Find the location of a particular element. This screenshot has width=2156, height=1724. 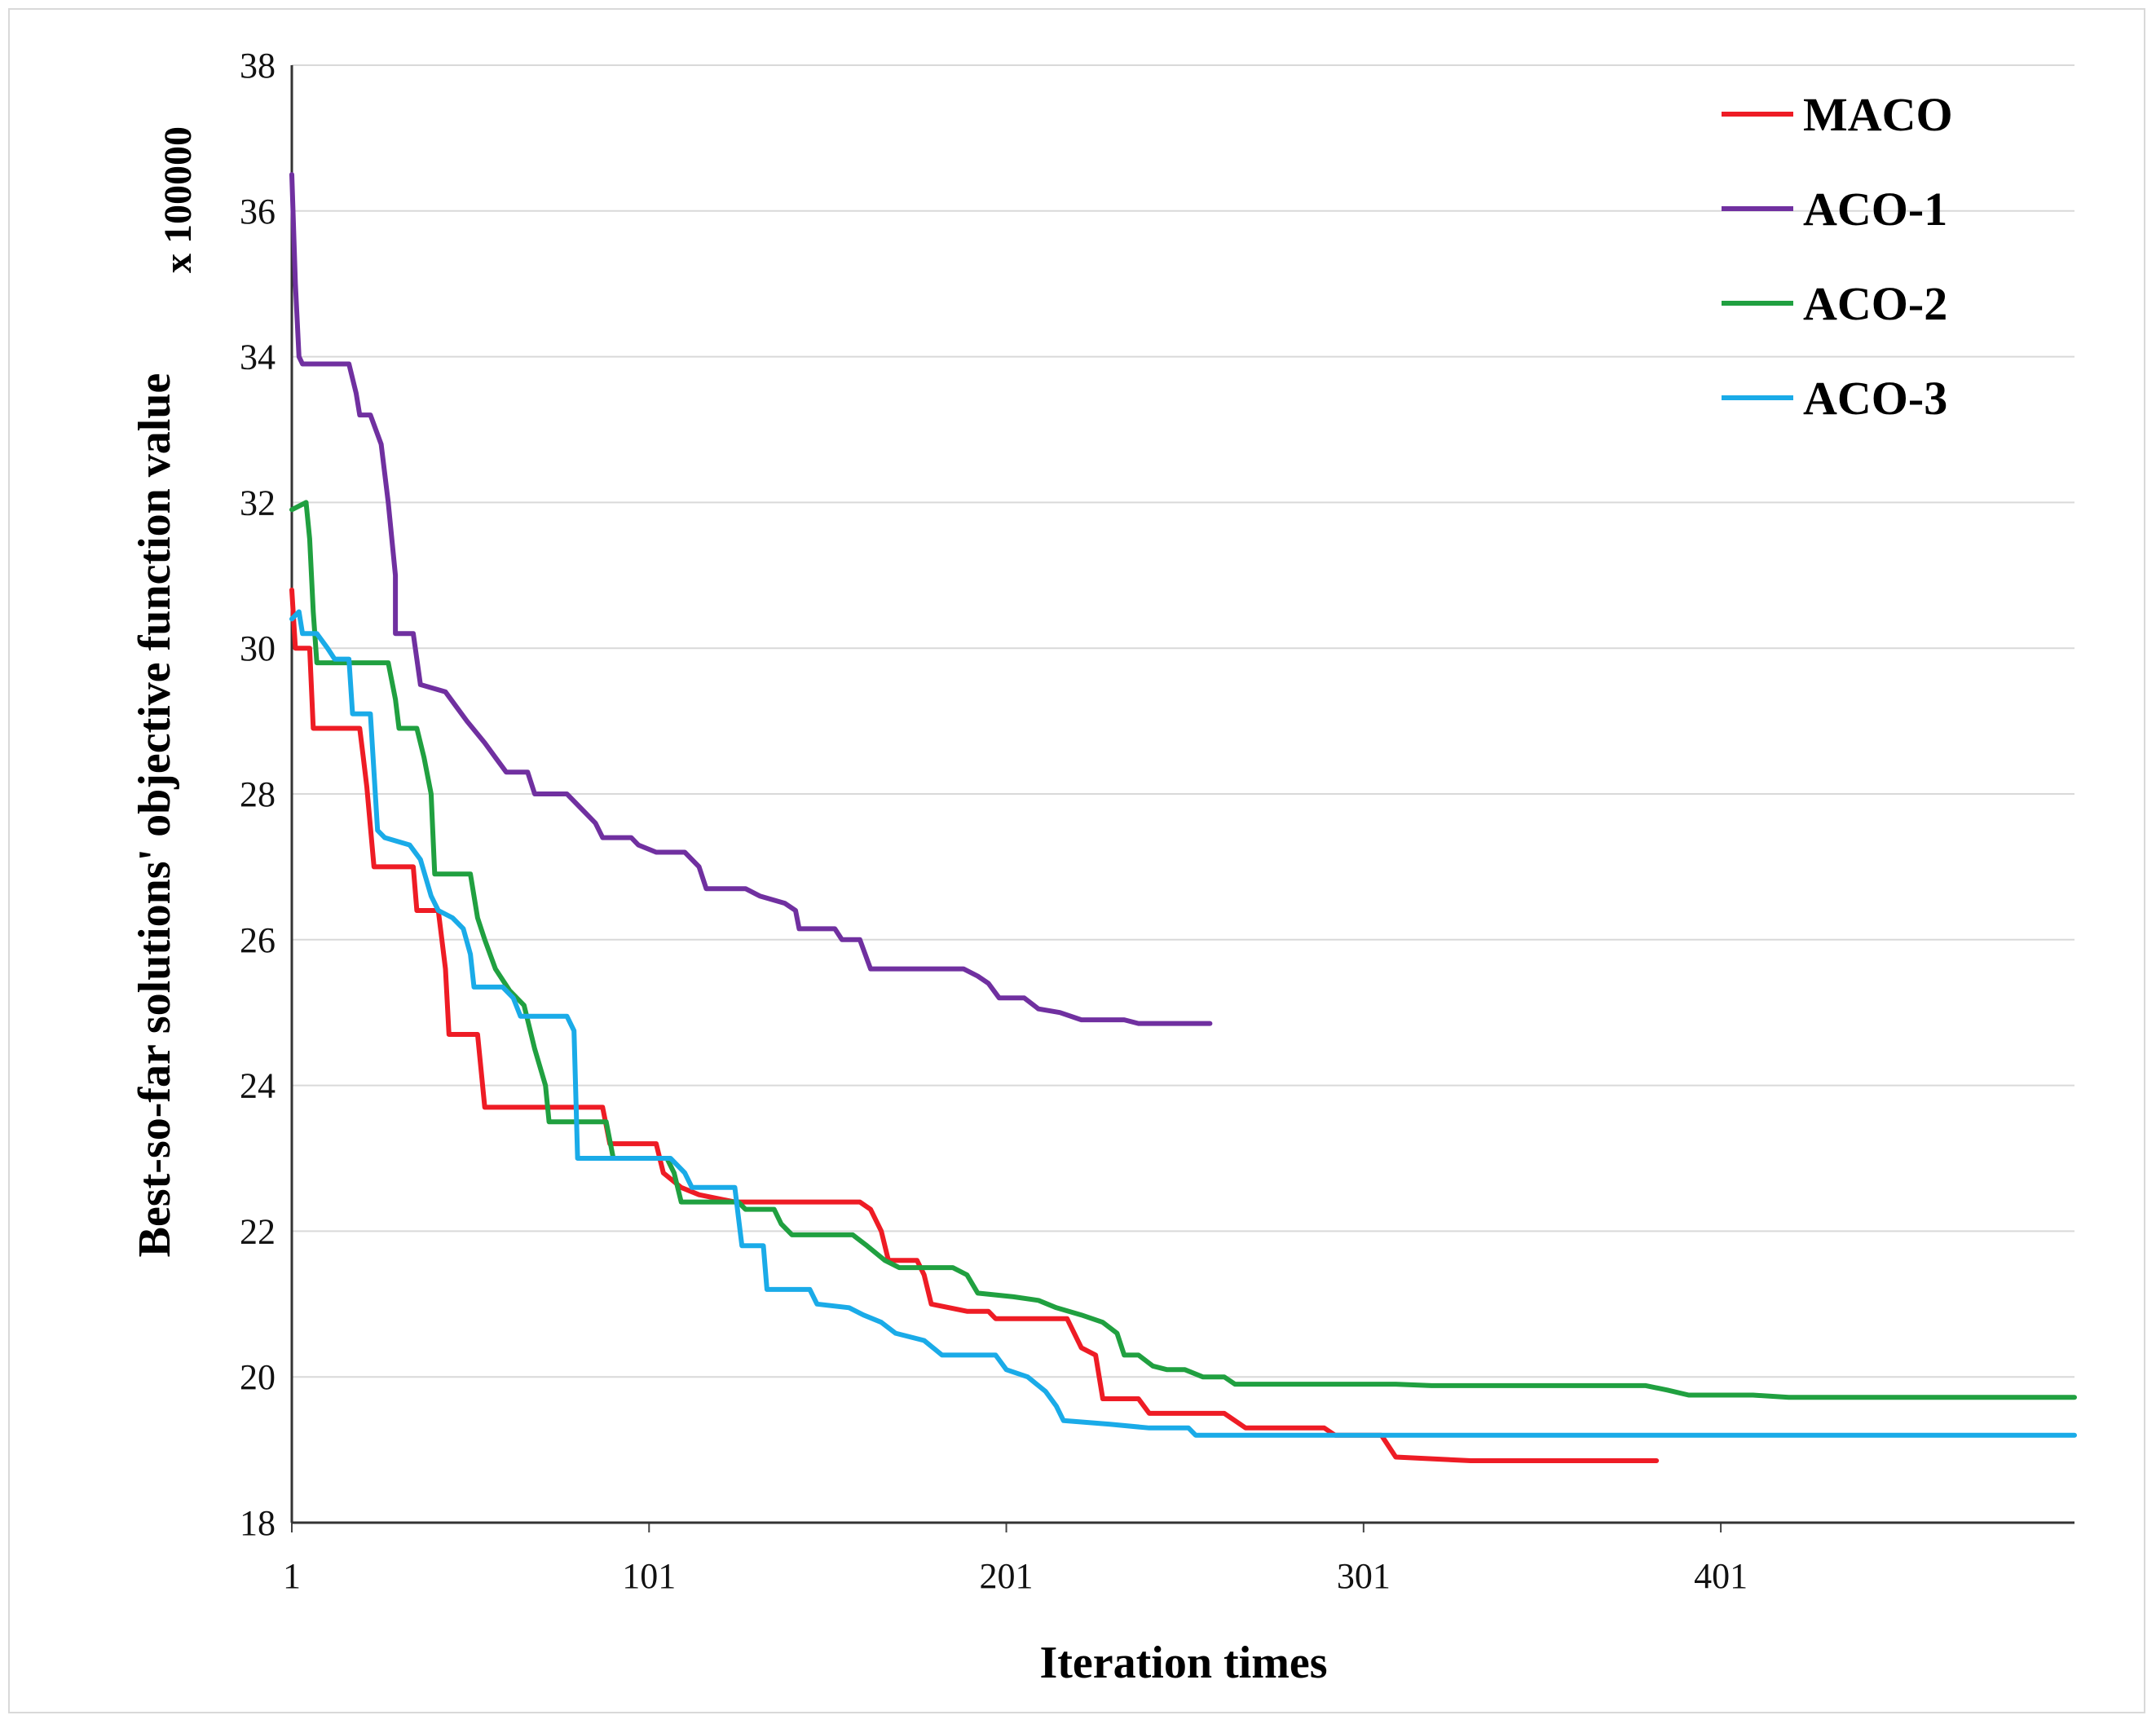

y-tick-label: 32 is located at coordinates (258, 502).